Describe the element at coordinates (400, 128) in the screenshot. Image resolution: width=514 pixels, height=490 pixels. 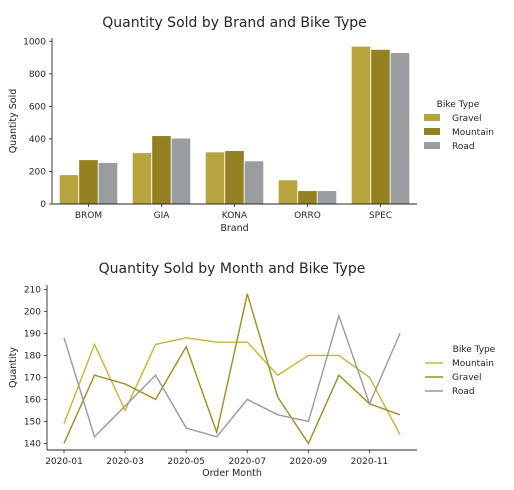
I see `bar-spec-road` at that location.